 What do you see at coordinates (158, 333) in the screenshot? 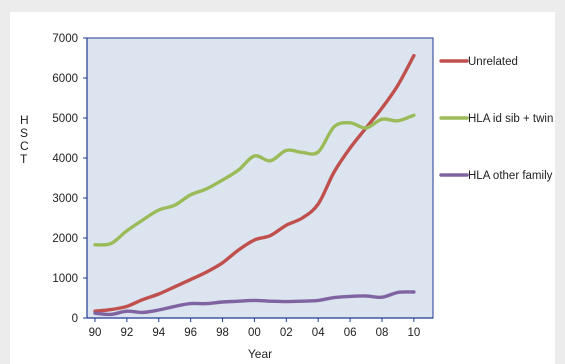
I see `x-tick-label: 94` at bounding box center [158, 333].